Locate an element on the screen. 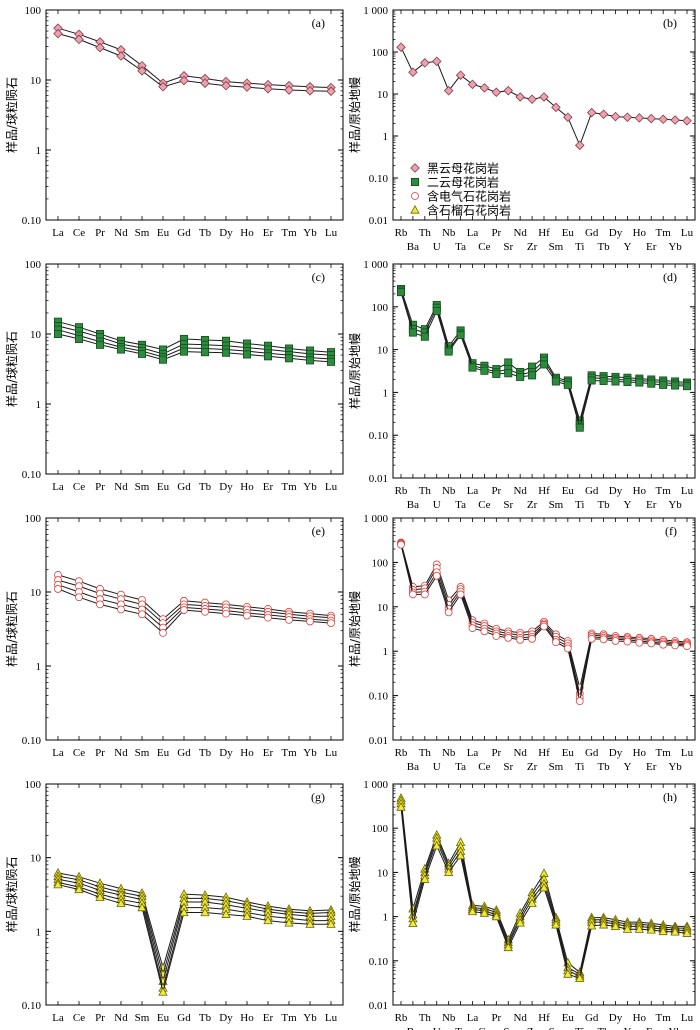  x-tick-label: Ba is located at coordinates (413, 767).